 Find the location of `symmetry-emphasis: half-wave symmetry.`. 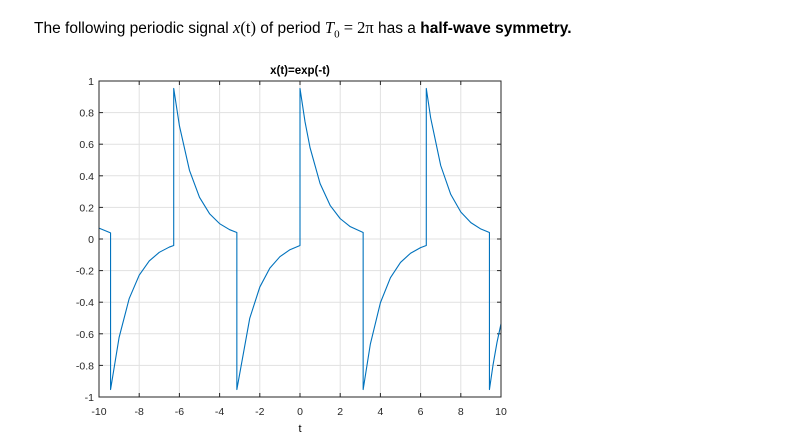

symmetry-emphasis: half-wave symmetry. is located at coordinates (496, 28).